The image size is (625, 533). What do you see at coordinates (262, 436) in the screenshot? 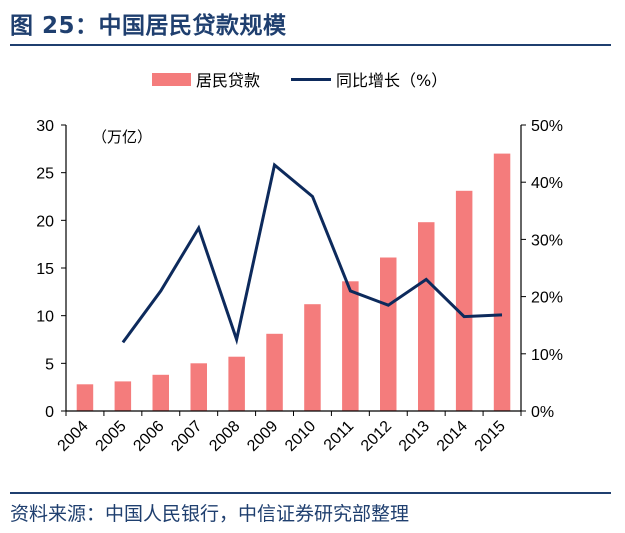
I see `x-tick-label-2009: 2009` at bounding box center [262, 436].